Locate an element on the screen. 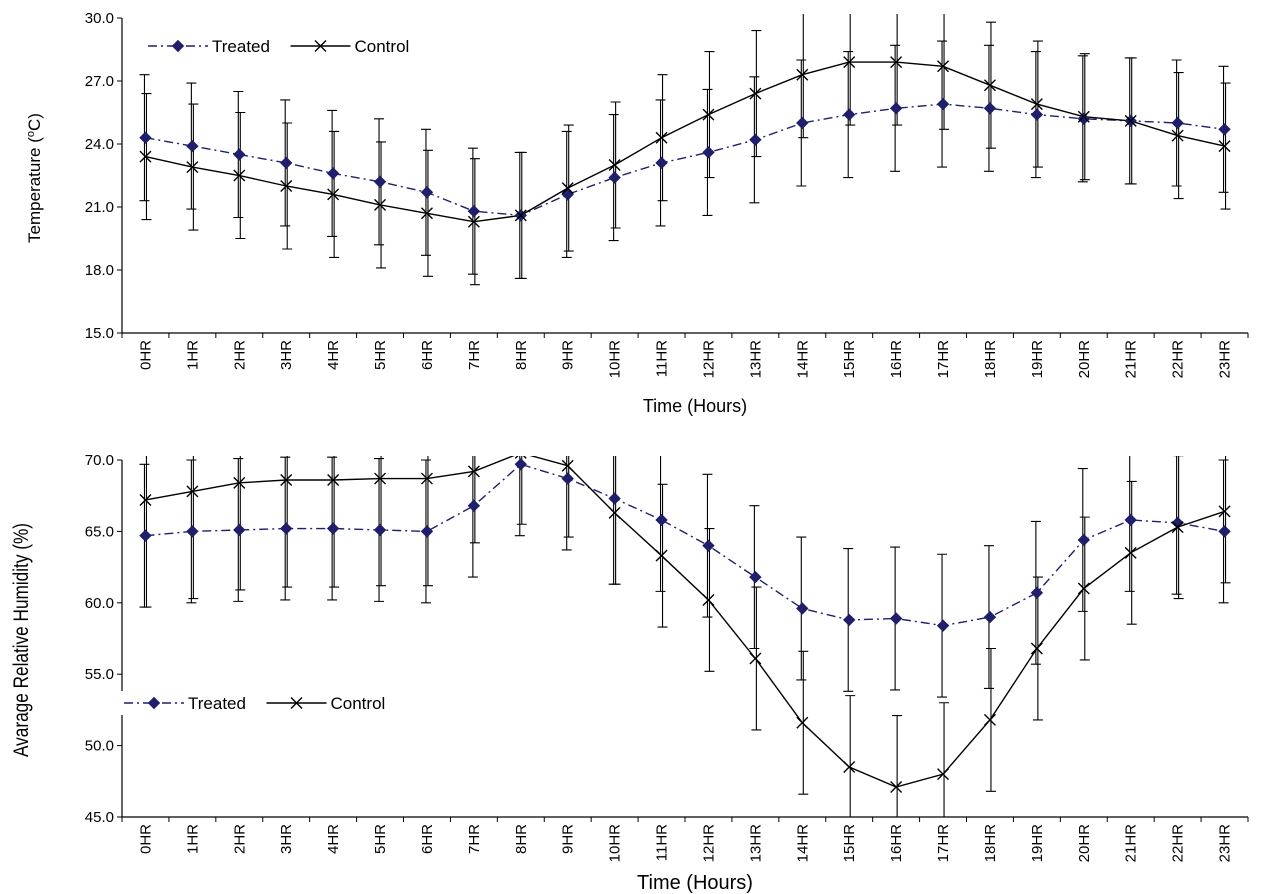 The image size is (1264, 894). humidity-y-tick-label: 65.0 is located at coordinates (99, 531).